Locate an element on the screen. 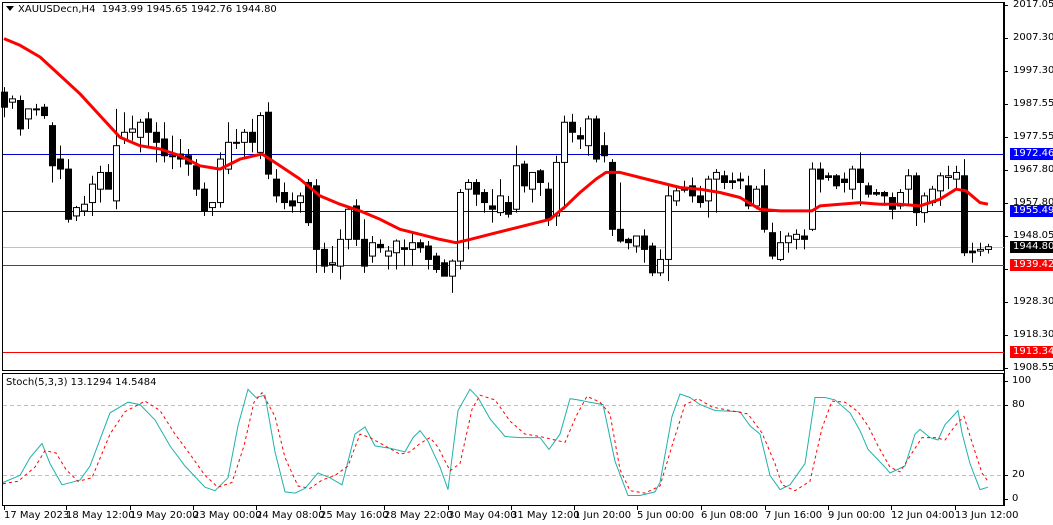  time-axis-label: 23 May 00:00 is located at coordinates (227, 515).